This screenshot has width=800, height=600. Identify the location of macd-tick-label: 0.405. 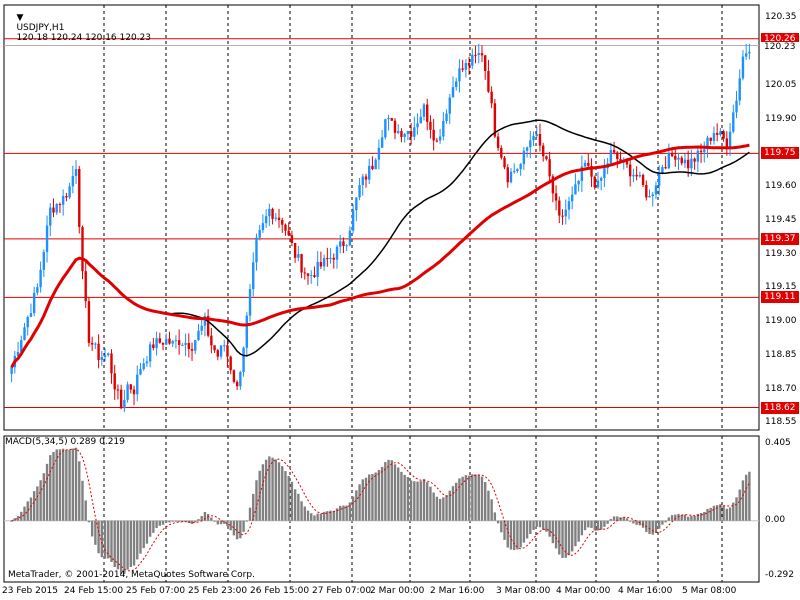
(778, 443).